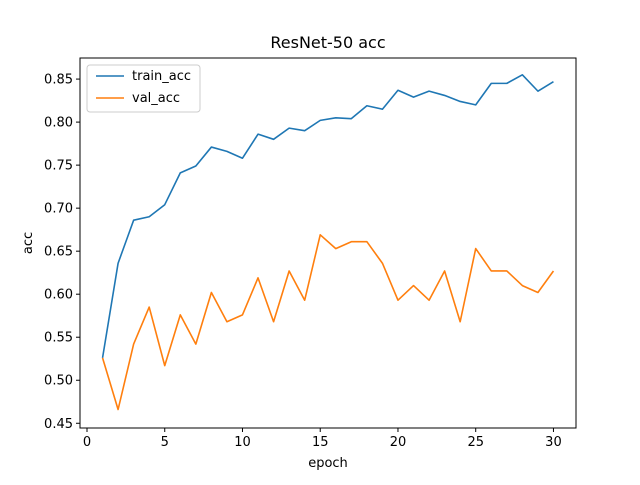  Describe the element at coordinates (156, 98) in the screenshot. I see `legend-label-val-acc: val_acc` at that location.